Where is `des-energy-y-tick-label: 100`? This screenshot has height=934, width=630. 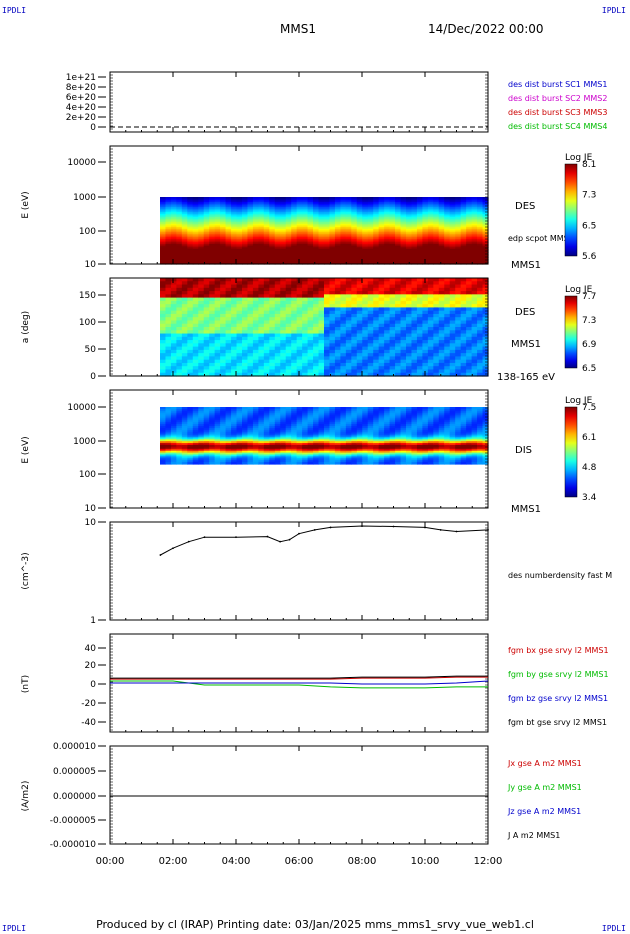 des-energy-y-tick-label: 100 is located at coordinates (87, 232).